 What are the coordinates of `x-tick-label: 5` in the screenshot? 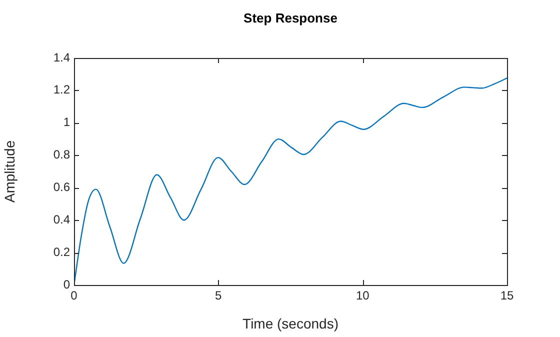 It's located at (218, 295).